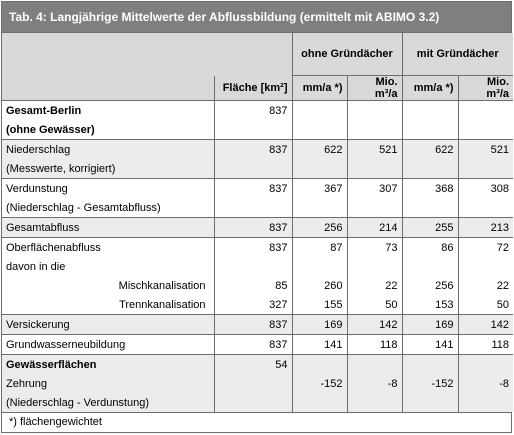  Describe the element at coordinates (108, 188) in the screenshot. I see `row-label: Verdunstung` at that location.